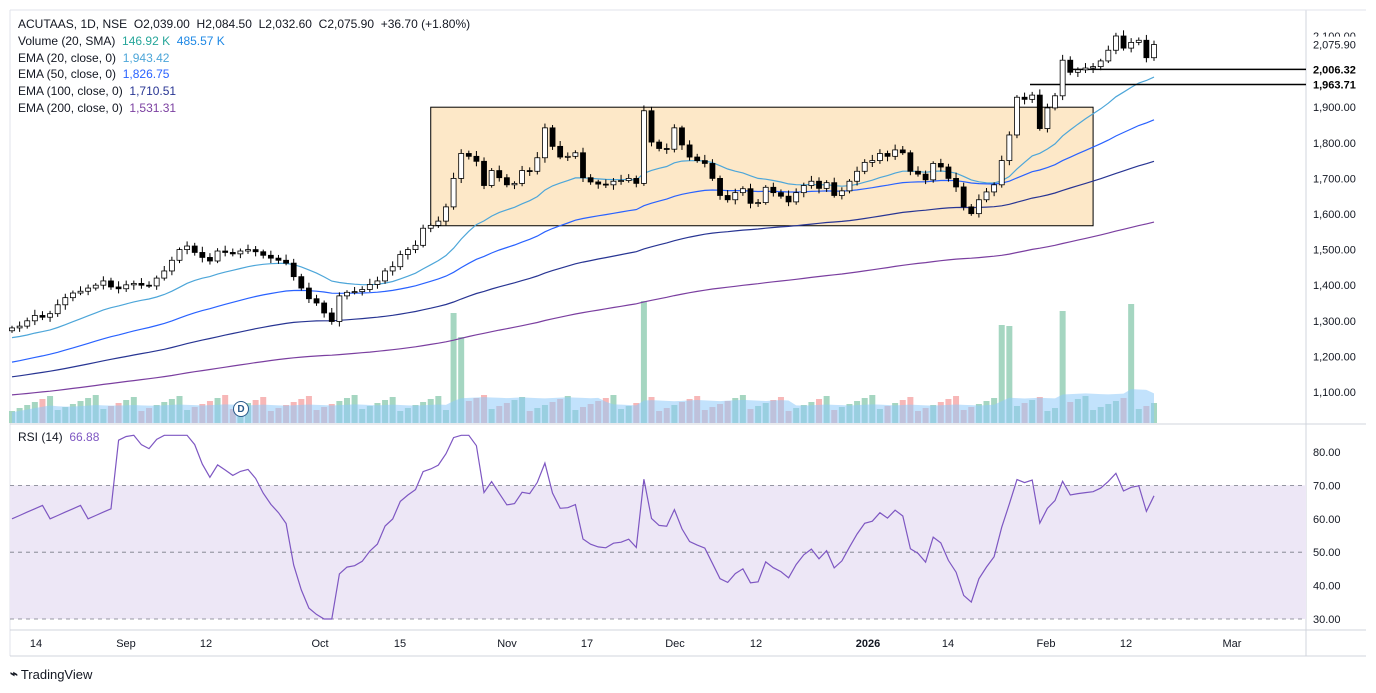 The height and width of the screenshot is (693, 1376). I want to click on time-tick-label: Sep, so click(126, 644).